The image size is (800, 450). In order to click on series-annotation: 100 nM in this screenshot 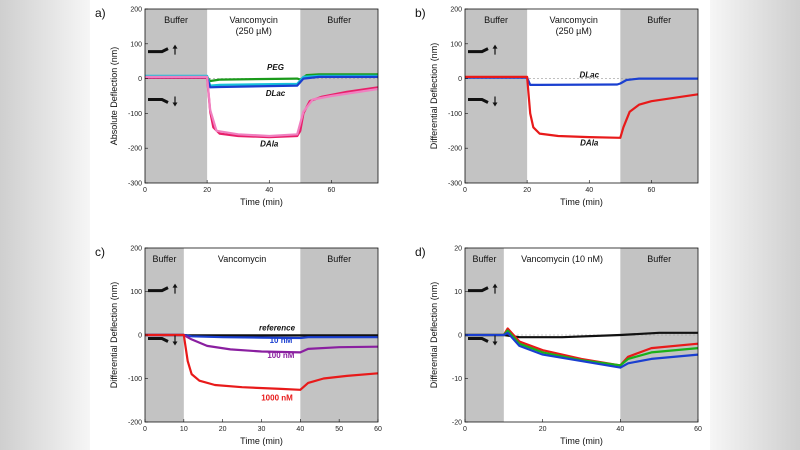, I will do `click(280, 355)`.